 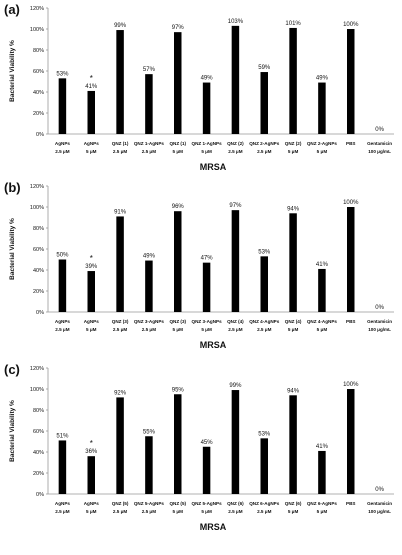 What do you see at coordinates (37, 187) in the screenshot?
I see `y-tick-label: 120%` at bounding box center [37, 187].